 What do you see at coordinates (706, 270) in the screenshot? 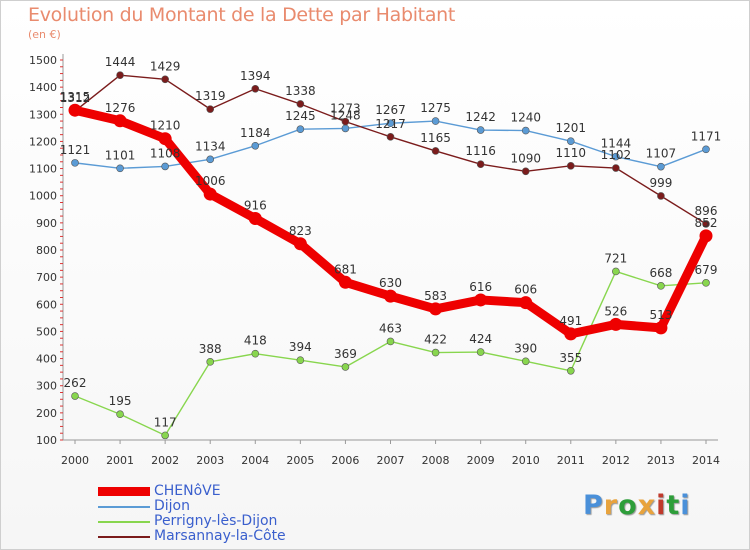
I see `data-label: 679` at bounding box center [706, 270].